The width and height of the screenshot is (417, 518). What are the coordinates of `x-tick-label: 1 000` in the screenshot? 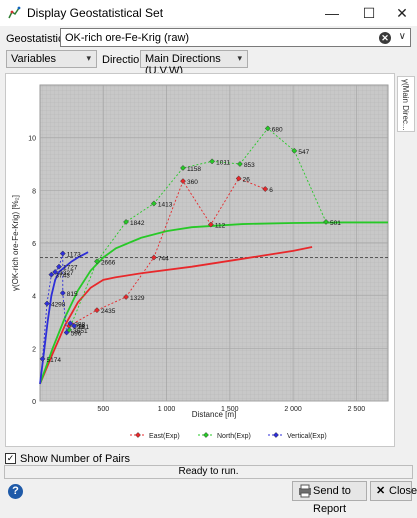 It's located at (167, 409).